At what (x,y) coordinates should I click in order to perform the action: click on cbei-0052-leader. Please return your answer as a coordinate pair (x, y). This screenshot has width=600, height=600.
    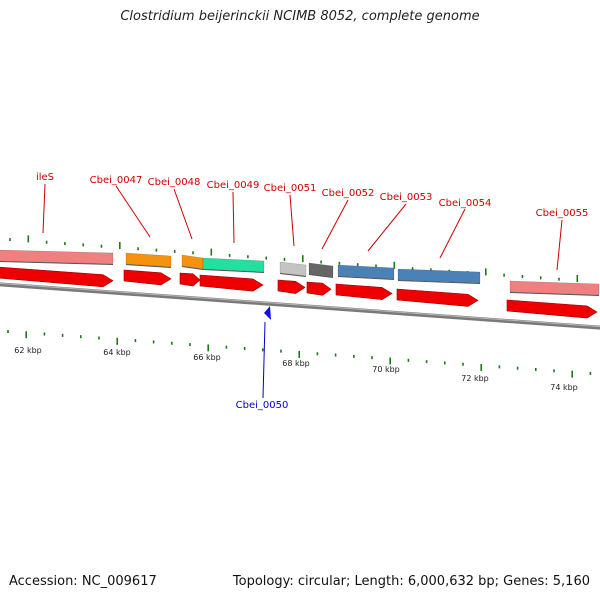
    Looking at the image, I should click on (335, 224).